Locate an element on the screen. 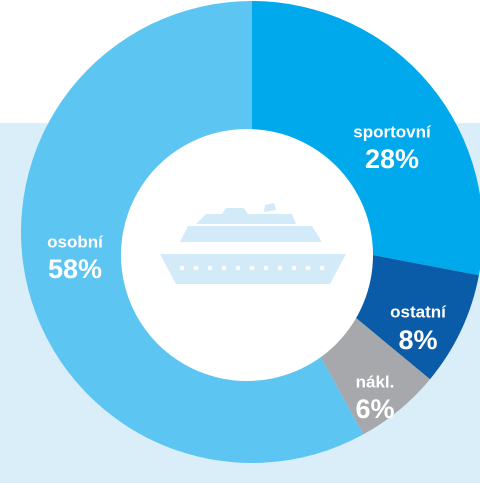 Image resolution: width=480 pixels, height=483 pixels. slice-value: 8% is located at coordinates (417, 340).